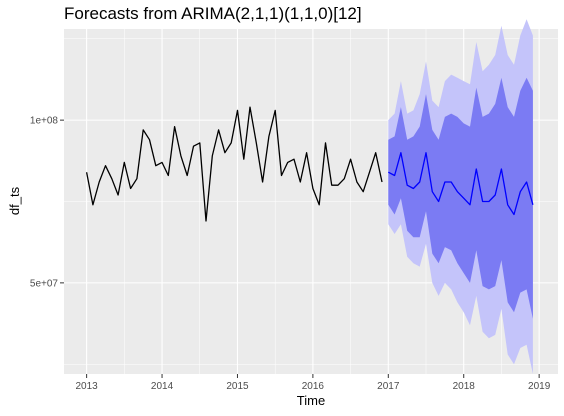  Describe the element at coordinates (313, 386) in the screenshot. I see `x-tick-label: 2016` at that location.